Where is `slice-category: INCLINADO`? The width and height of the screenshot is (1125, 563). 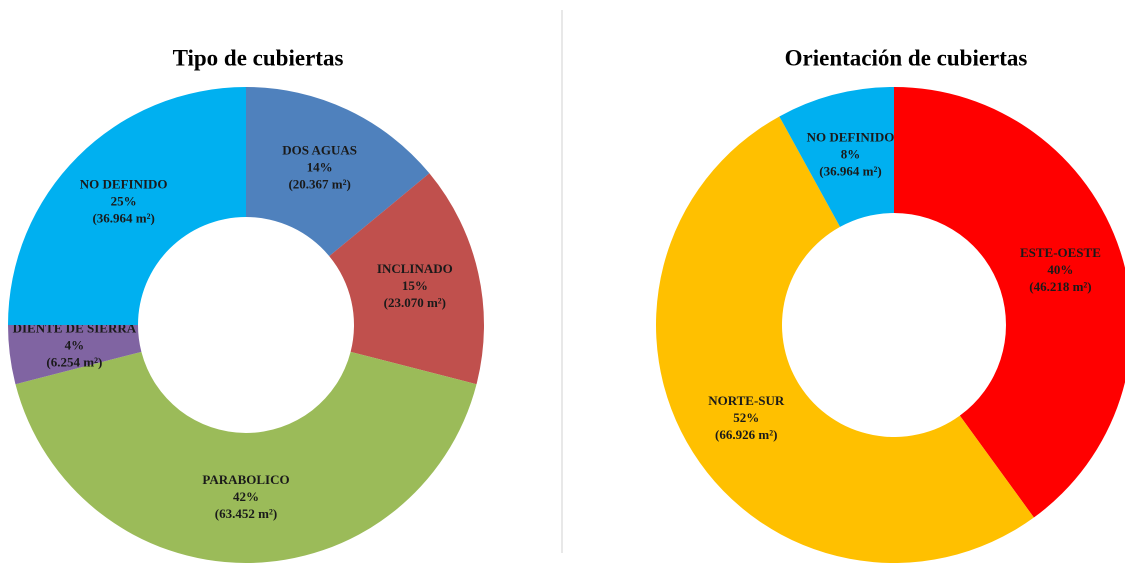
slice-category: INCLINADO is located at coordinates (415, 268).